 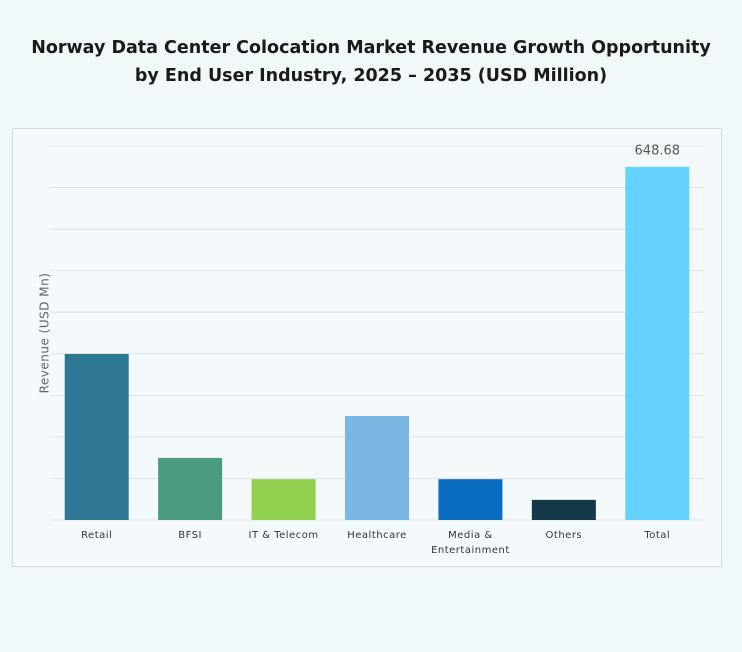 I want to click on value-label: 648.68, so click(x=658, y=150).